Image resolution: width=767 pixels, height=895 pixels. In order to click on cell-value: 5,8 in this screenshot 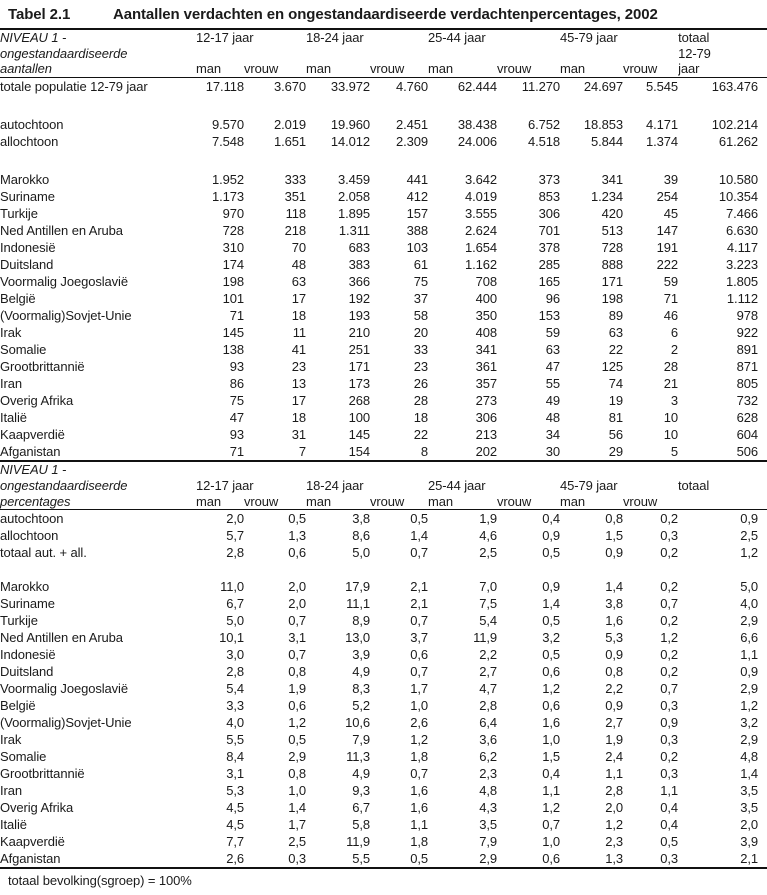, I will do `click(361, 825)`.